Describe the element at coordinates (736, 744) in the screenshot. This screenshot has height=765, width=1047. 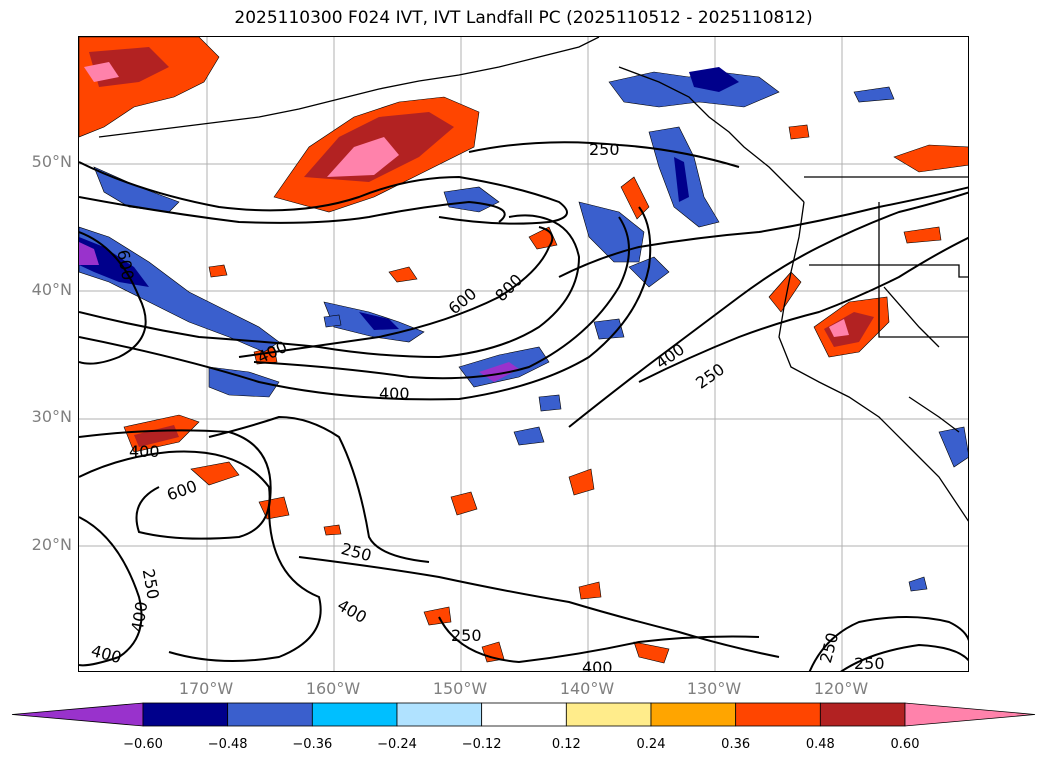
I see `colorbar-tick-label: 0.36` at that location.